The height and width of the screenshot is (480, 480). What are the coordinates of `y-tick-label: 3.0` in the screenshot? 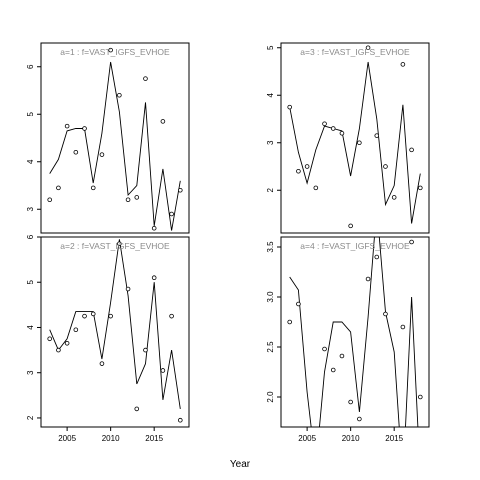 It's located at (270, 297).